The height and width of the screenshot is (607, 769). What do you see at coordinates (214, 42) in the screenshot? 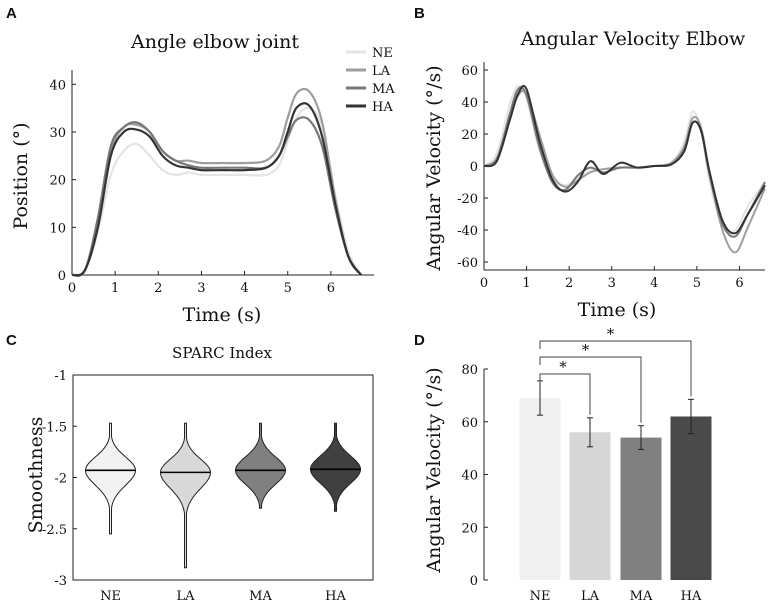
I see `chart-a-title: Angle elbow joint` at bounding box center [214, 42].